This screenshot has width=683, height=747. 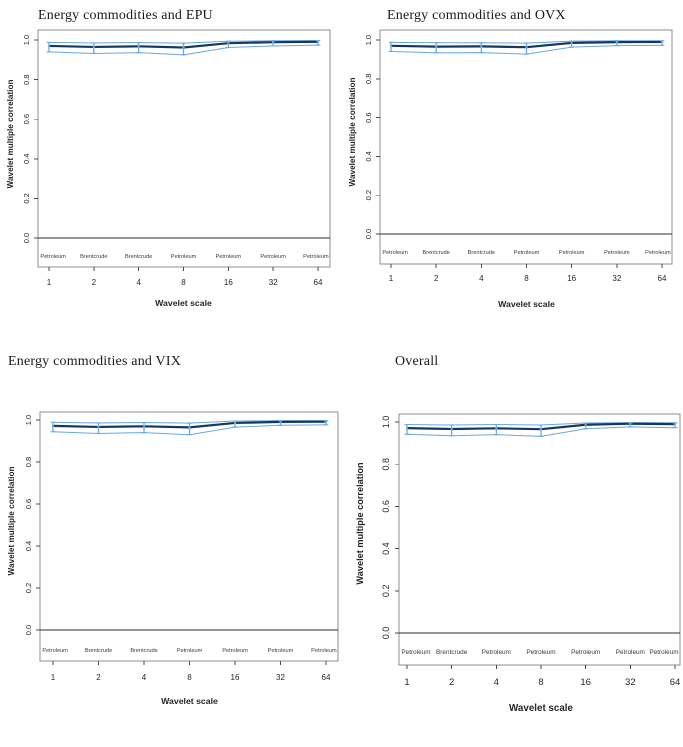 I want to click on chart-title-vix: Energy commodities and VIX, so click(x=95, y=361).